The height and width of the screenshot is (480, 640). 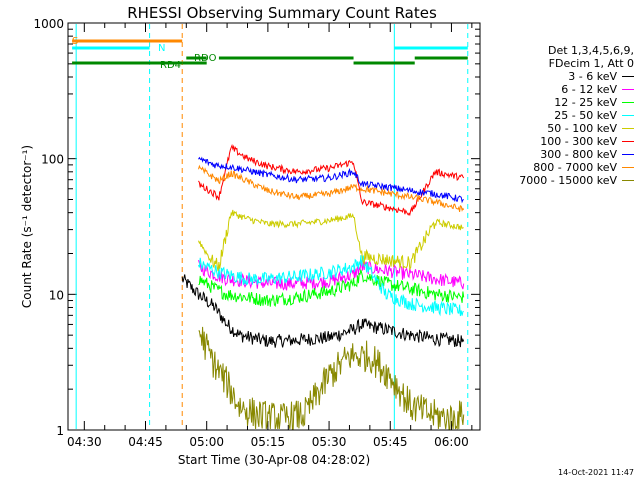 What do you see at coordinates (206, 442) in the screenshot?
I see `x-tick-label: 05:00` at bounding box center [206, 442].